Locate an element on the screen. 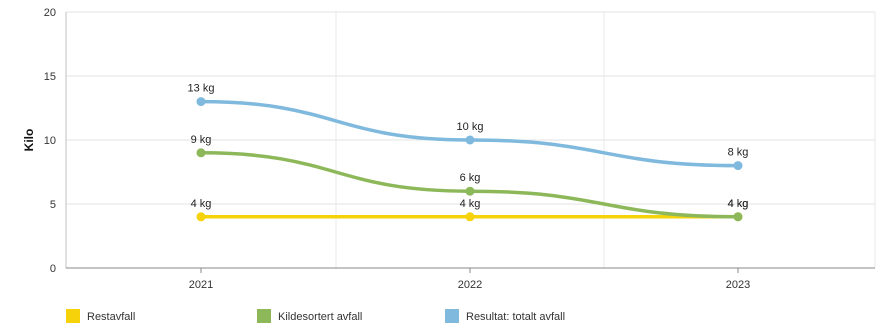 The image size is (884, 330). y-axis-title: Kilo is located at coordinates (29, 140).